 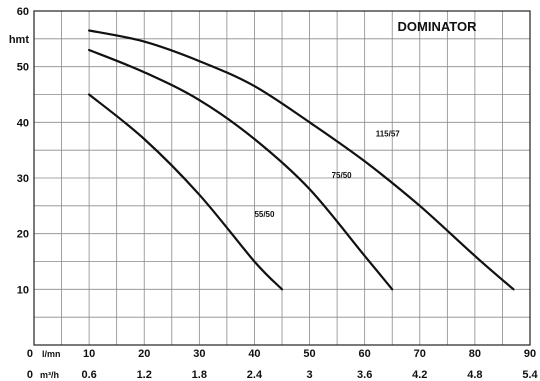 What do you see at coordinates (23, 12) in the screenshot?
I see `y-tick-label: 60` at bounding box center [23, 12].